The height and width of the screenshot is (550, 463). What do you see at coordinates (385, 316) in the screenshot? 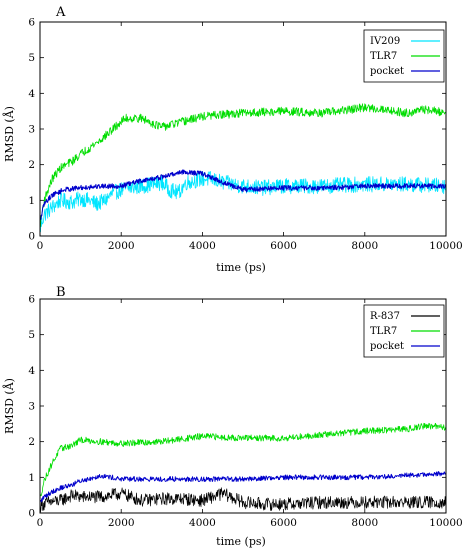
I see `legend-entry-0: R-837` at bounding box center [385, 316].